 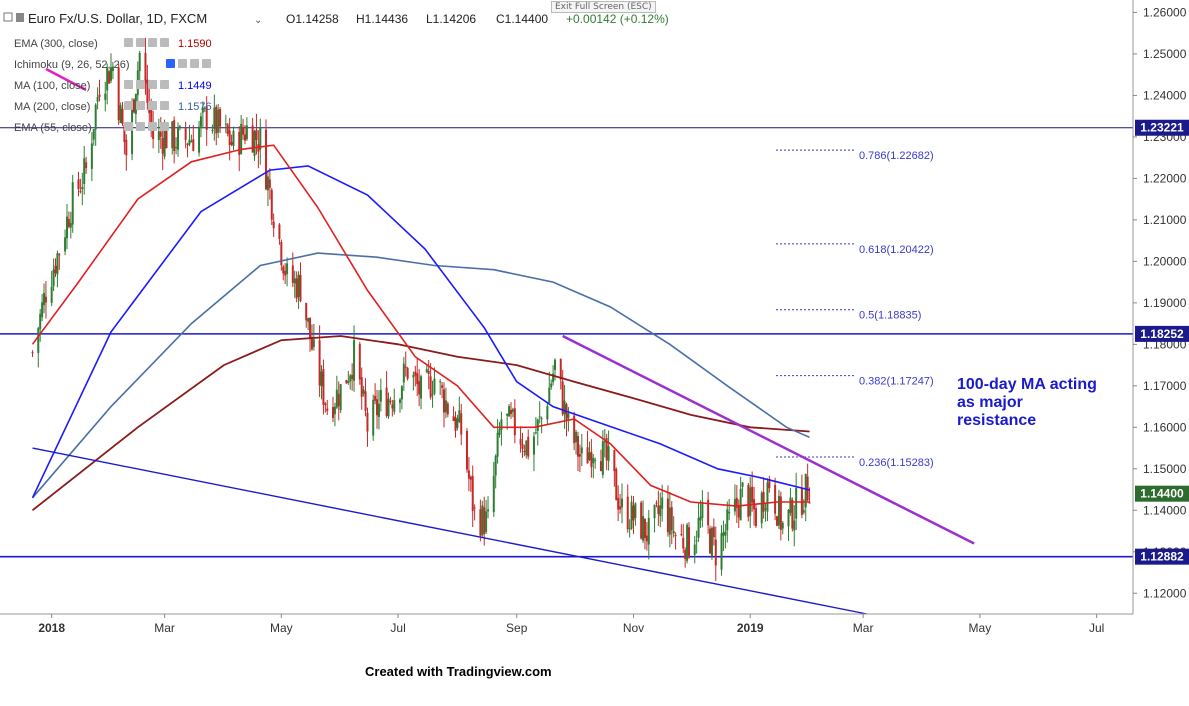 What do you see at coordinates (312, 19) in the screenshot?
I see `legend-open: O1.14258` at bounding box center [312, 19].